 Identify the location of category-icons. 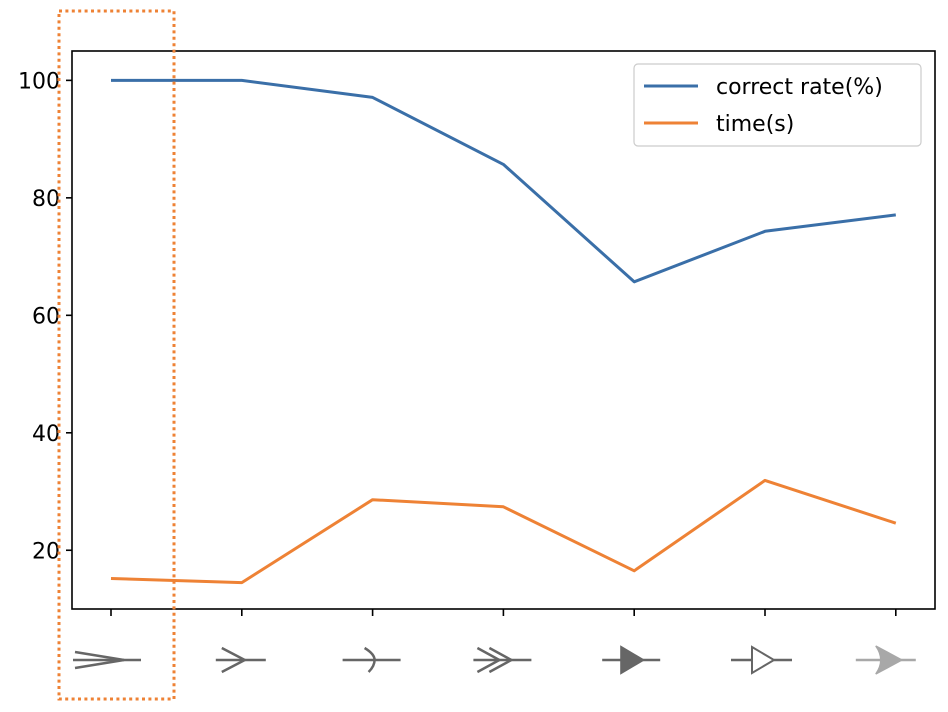
(494, 660).